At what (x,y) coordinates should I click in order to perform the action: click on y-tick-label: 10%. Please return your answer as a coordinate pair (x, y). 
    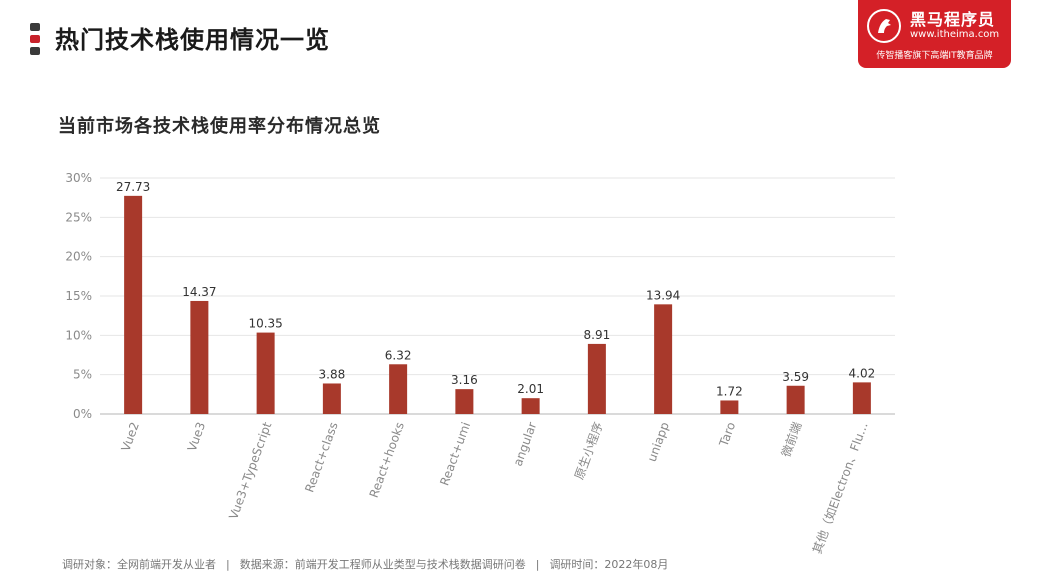
    Looking at the image, I should click on (78, 335).